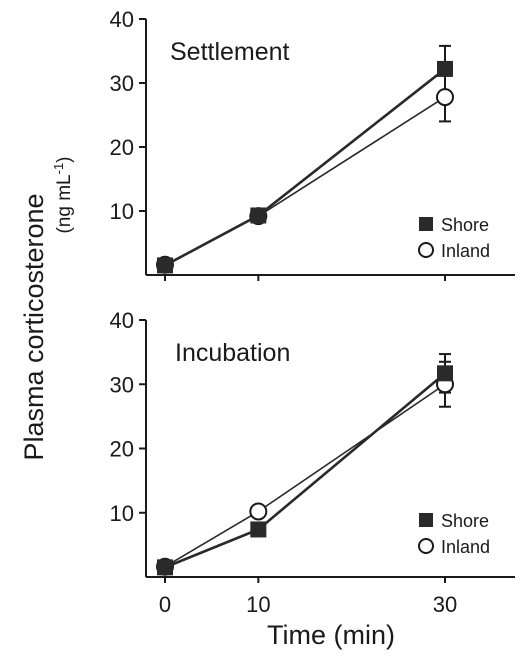 This screenshot has height=656, width=531. I want to click on x-tick-label: 10, so click(258, 604).